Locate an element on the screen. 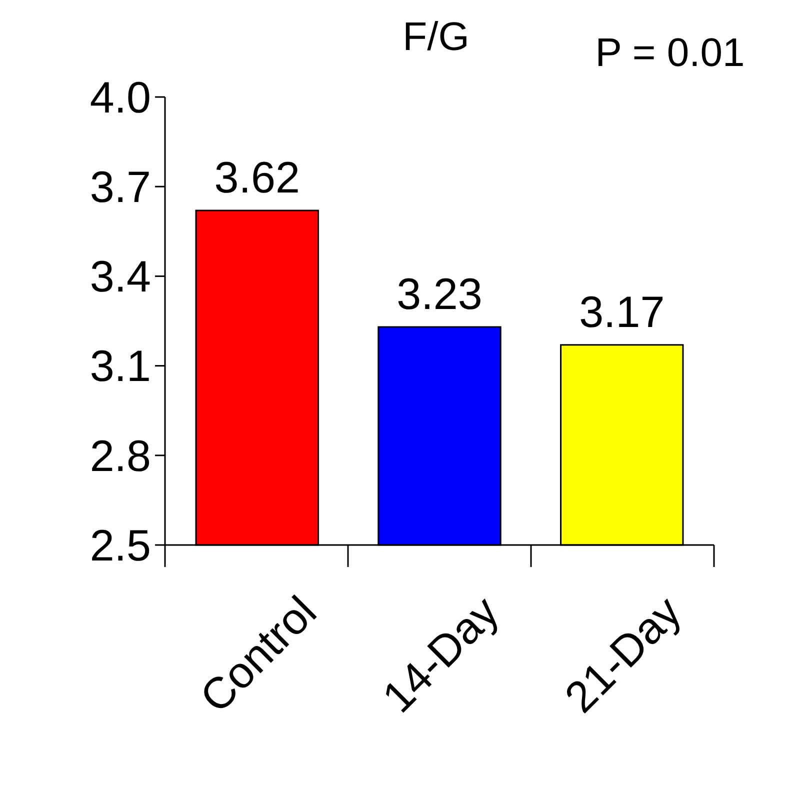  text: P = 0.01 is located at coordinates (670, 53).